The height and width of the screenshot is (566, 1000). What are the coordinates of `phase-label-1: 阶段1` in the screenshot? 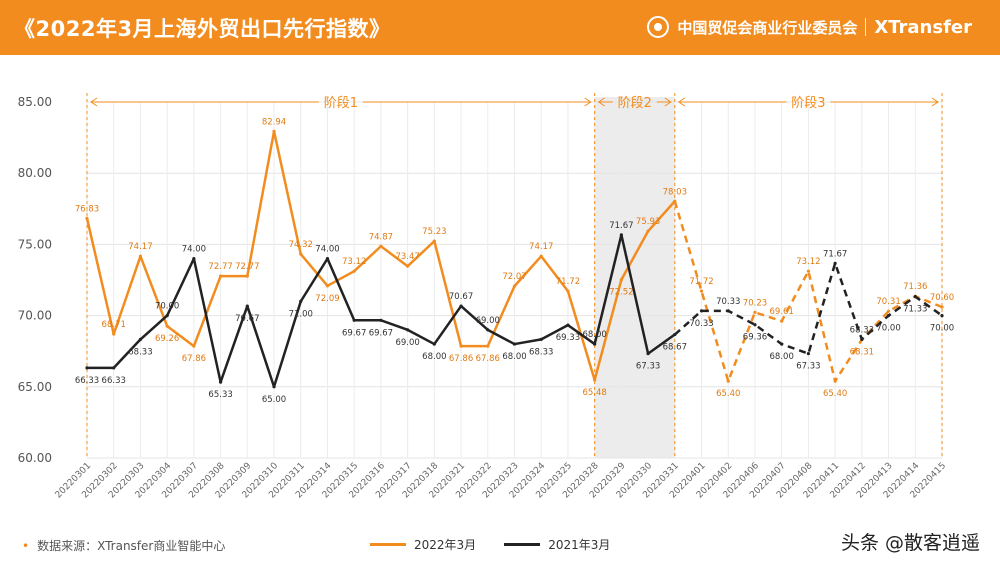 It's located at (341, 103).